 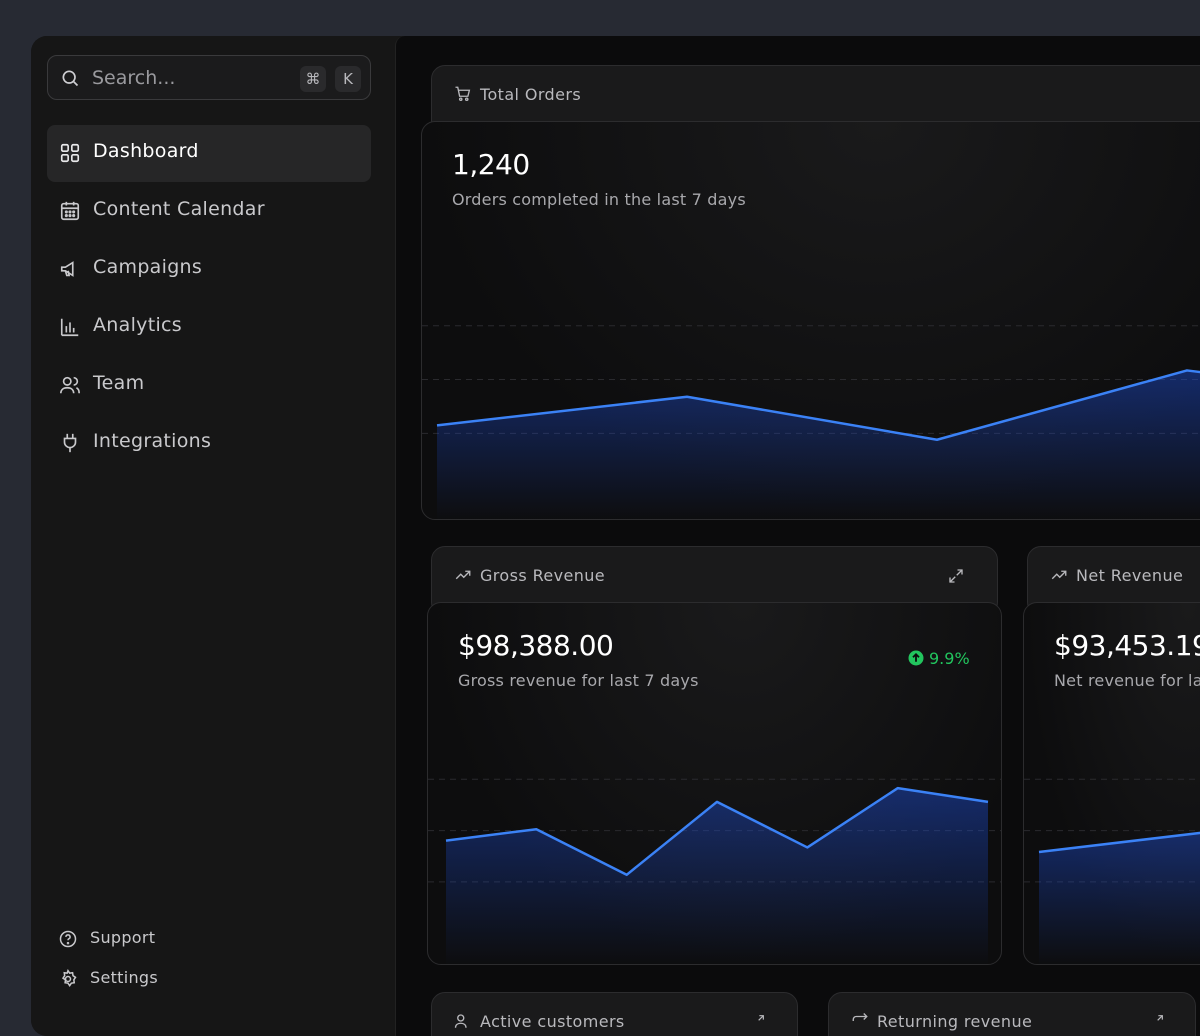 I want to click on card-title: Active customers, so click(x=552, y=1021).